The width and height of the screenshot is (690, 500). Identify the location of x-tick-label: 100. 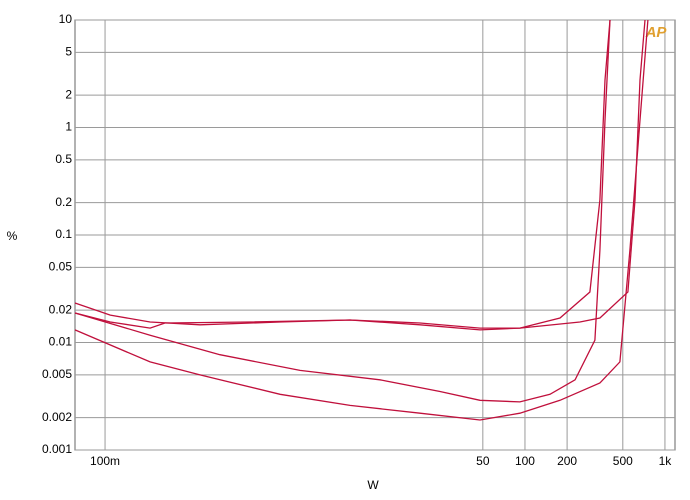
(525, 461).